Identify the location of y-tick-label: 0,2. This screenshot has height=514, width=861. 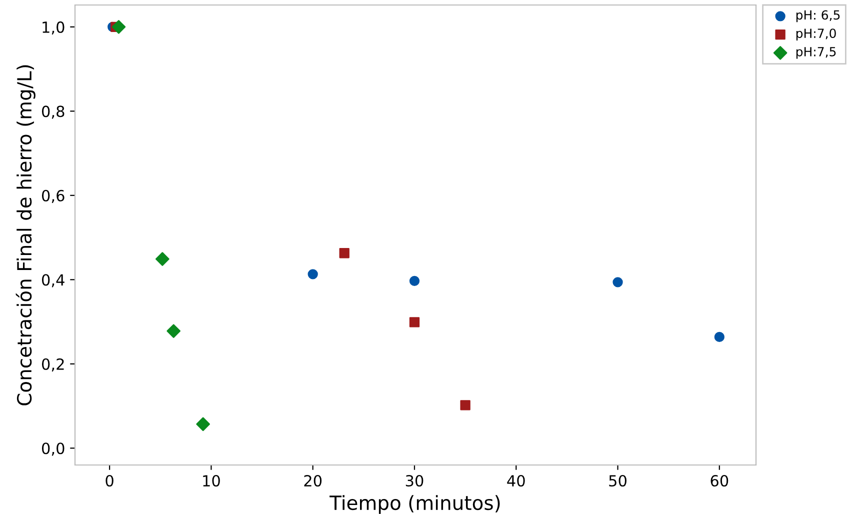
(53, 365).